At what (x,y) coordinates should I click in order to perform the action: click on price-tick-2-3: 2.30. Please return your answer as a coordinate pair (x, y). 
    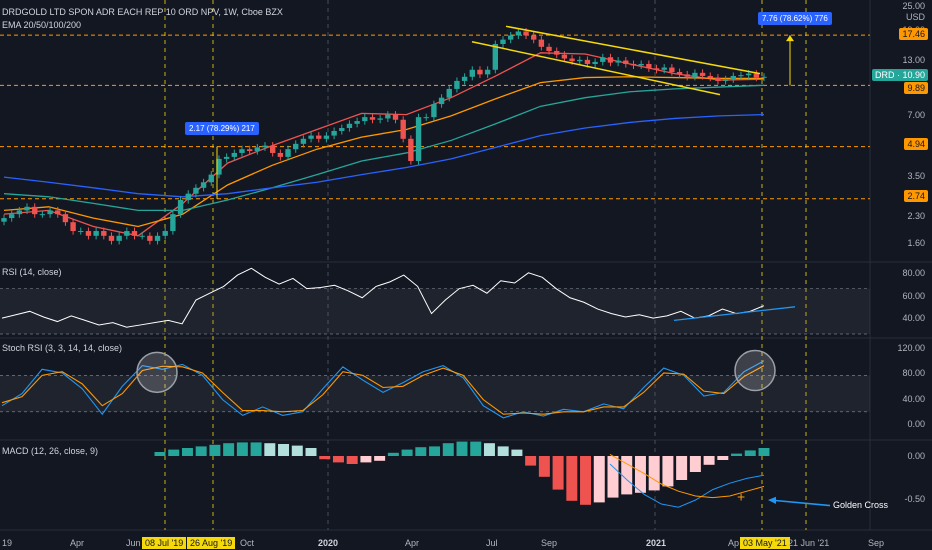
    Looking at the image, I should click on (916, 216).